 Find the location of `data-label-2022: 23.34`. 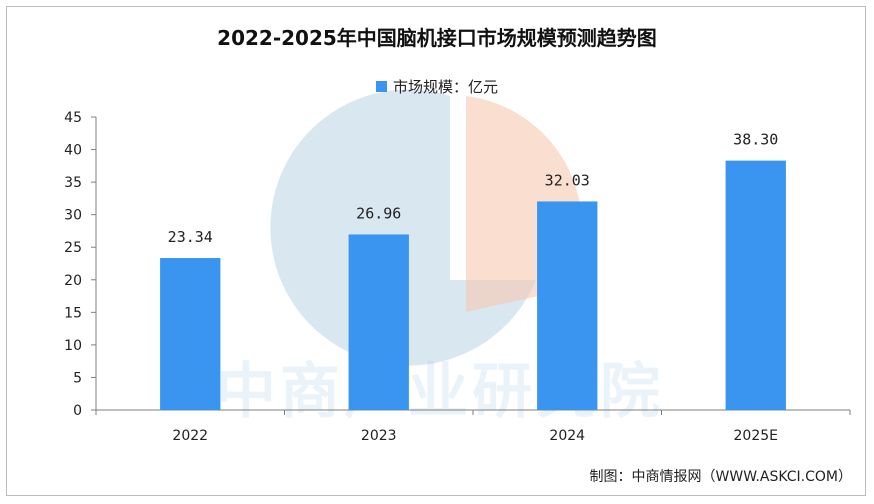

data-label-2022: 23.34 is located at coordinates (190, 237).